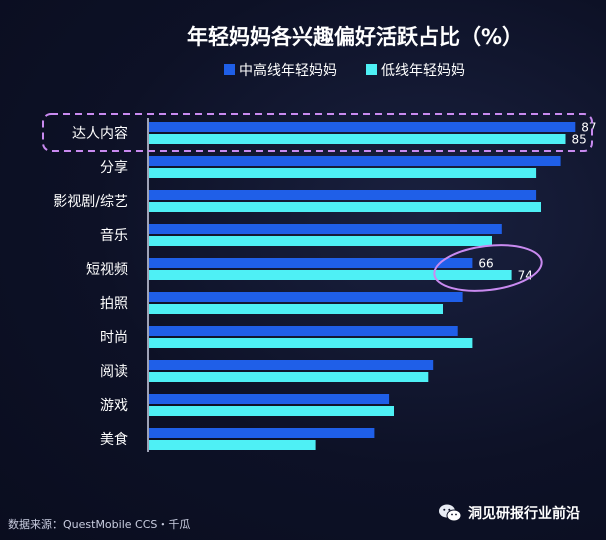 Image resolution: width=606 pixels, height=540 pixels. What do you see at coordinates (450, 513) in the screenshot?
I see `wechat-icon` at bounding box center [450, 513].